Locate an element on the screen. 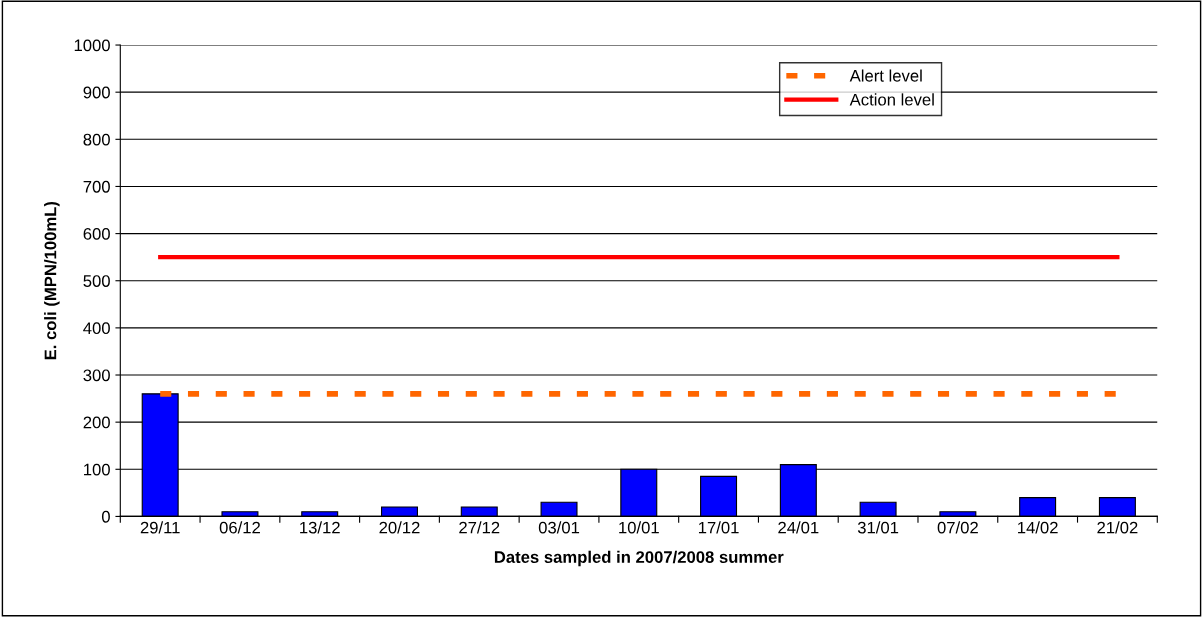 The height and width of the screenshot is (617, 1203). legend-label: Action level is located at coordinates (891, 99).